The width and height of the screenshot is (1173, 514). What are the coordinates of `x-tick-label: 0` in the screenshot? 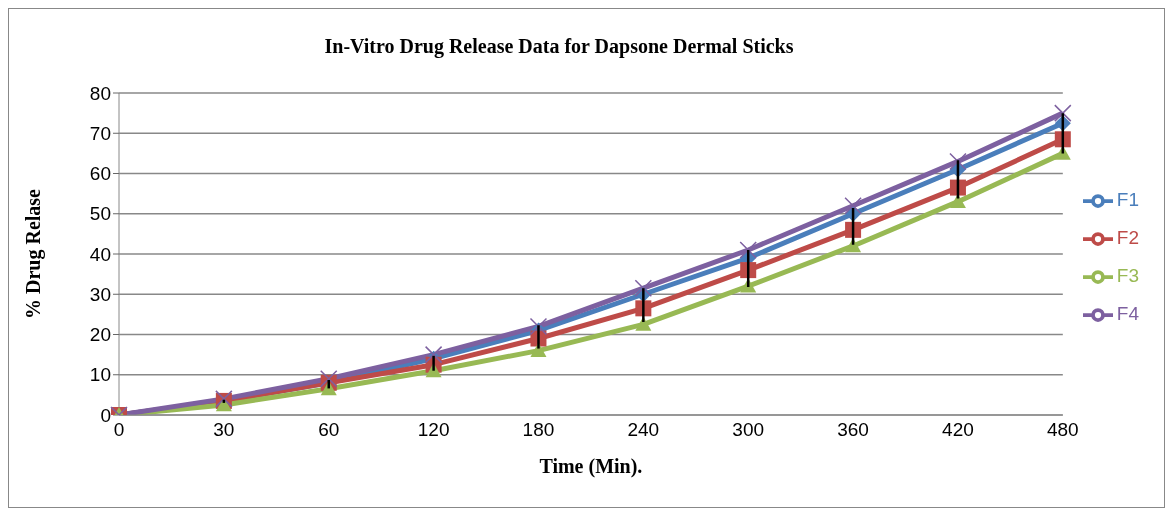 It's located at (119, 430).